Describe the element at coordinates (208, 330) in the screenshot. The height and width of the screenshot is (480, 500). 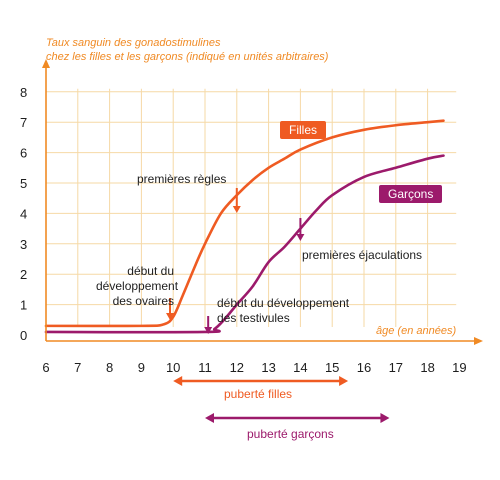
I see `arrow-debut-testicules-head` at that location.